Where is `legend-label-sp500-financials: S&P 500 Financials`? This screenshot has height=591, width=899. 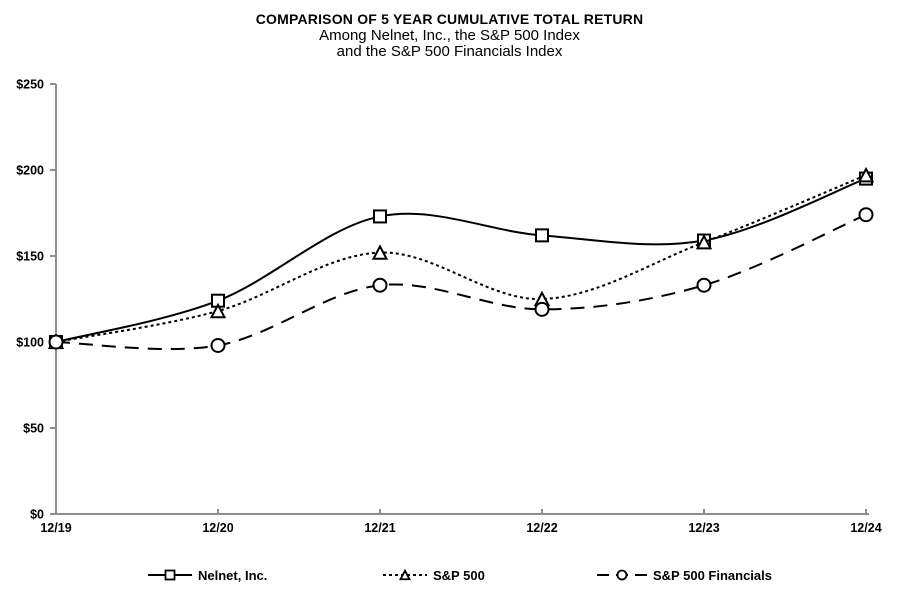
legend-label-sp500-financials: S&P 500 Financials is located at coordinates (712, 575).